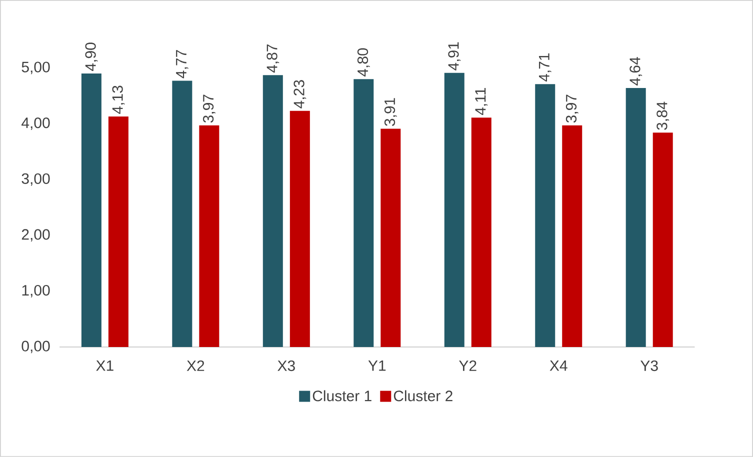 The image size is (753, 457). What do you see at coordinates (454, 56) in the screenshot?
I see `data-label: 4,91` at bounding box center [454, 56].